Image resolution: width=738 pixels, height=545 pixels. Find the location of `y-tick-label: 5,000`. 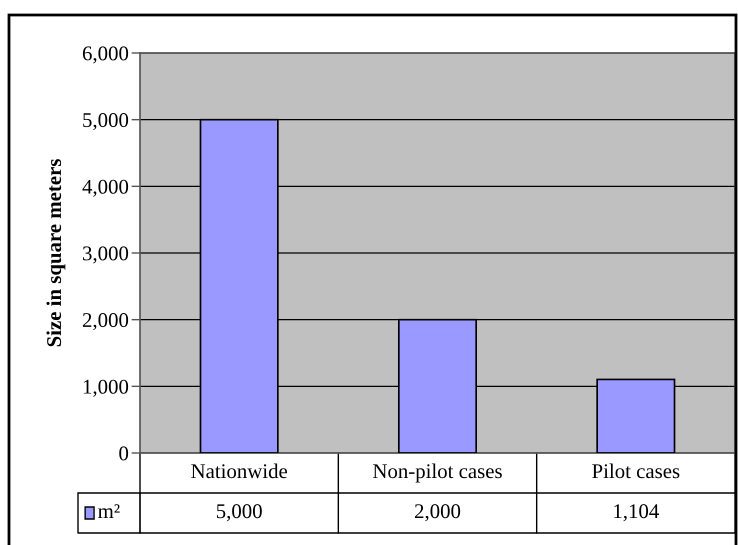

y-tick-label: 5,000 is located at coordinates (105, 121).